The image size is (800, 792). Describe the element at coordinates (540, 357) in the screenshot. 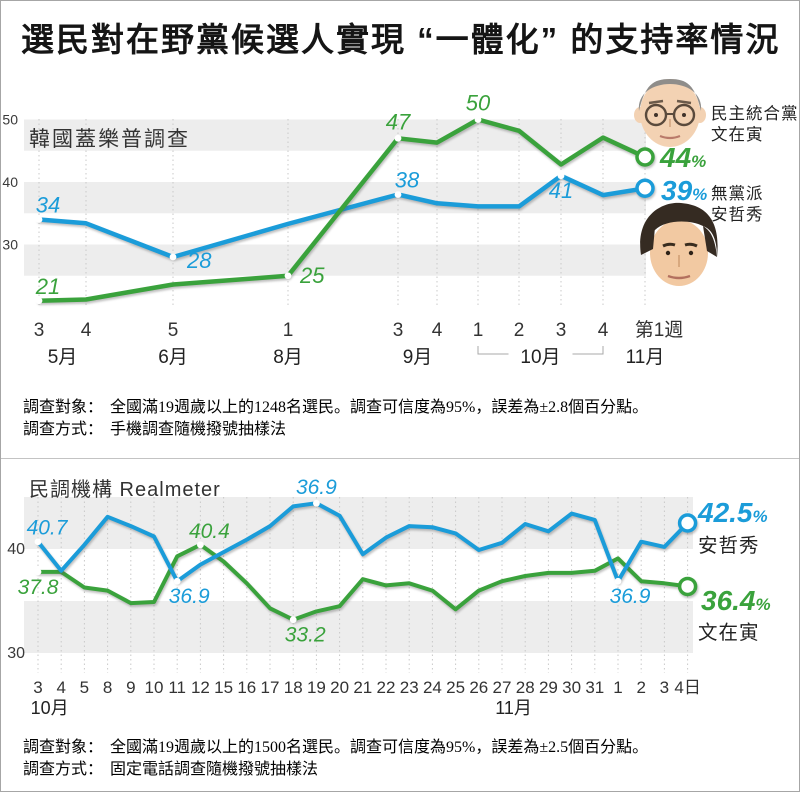

I see `month-label: 10月` at that location.